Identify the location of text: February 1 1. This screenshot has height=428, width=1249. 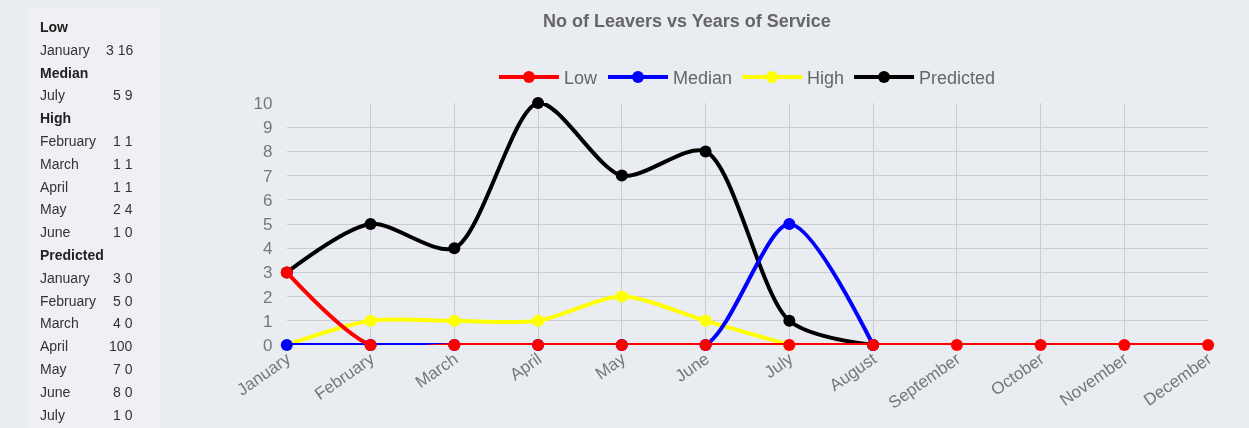
(86, 141).